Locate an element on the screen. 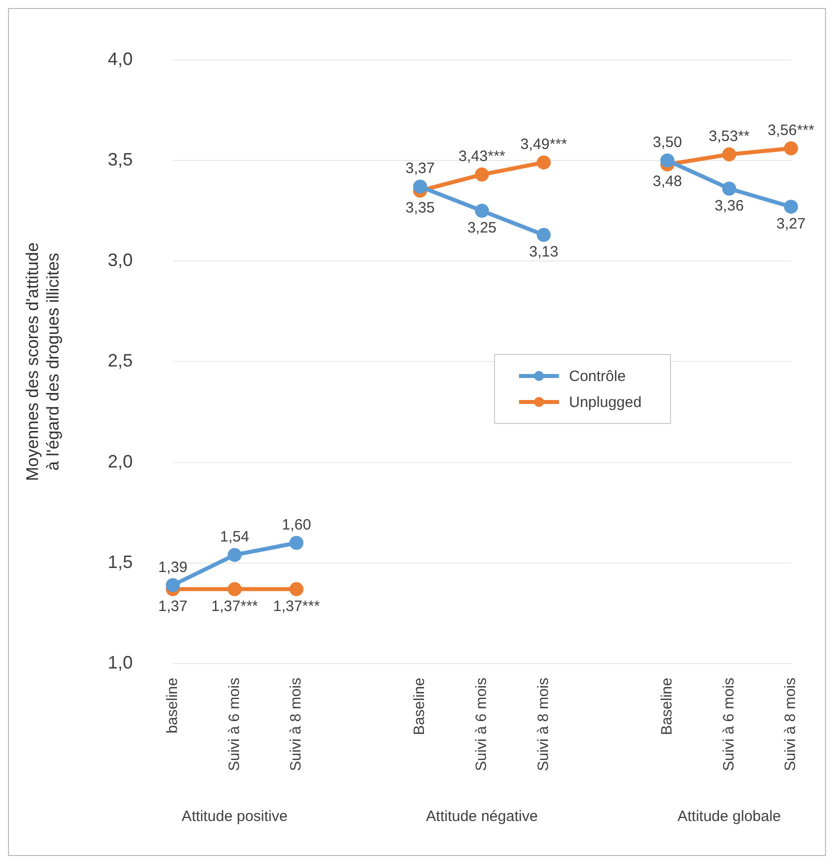 The width and height of the screenshot is (834, 865). data-label: 1,60 is located at coordinates (297, 525).